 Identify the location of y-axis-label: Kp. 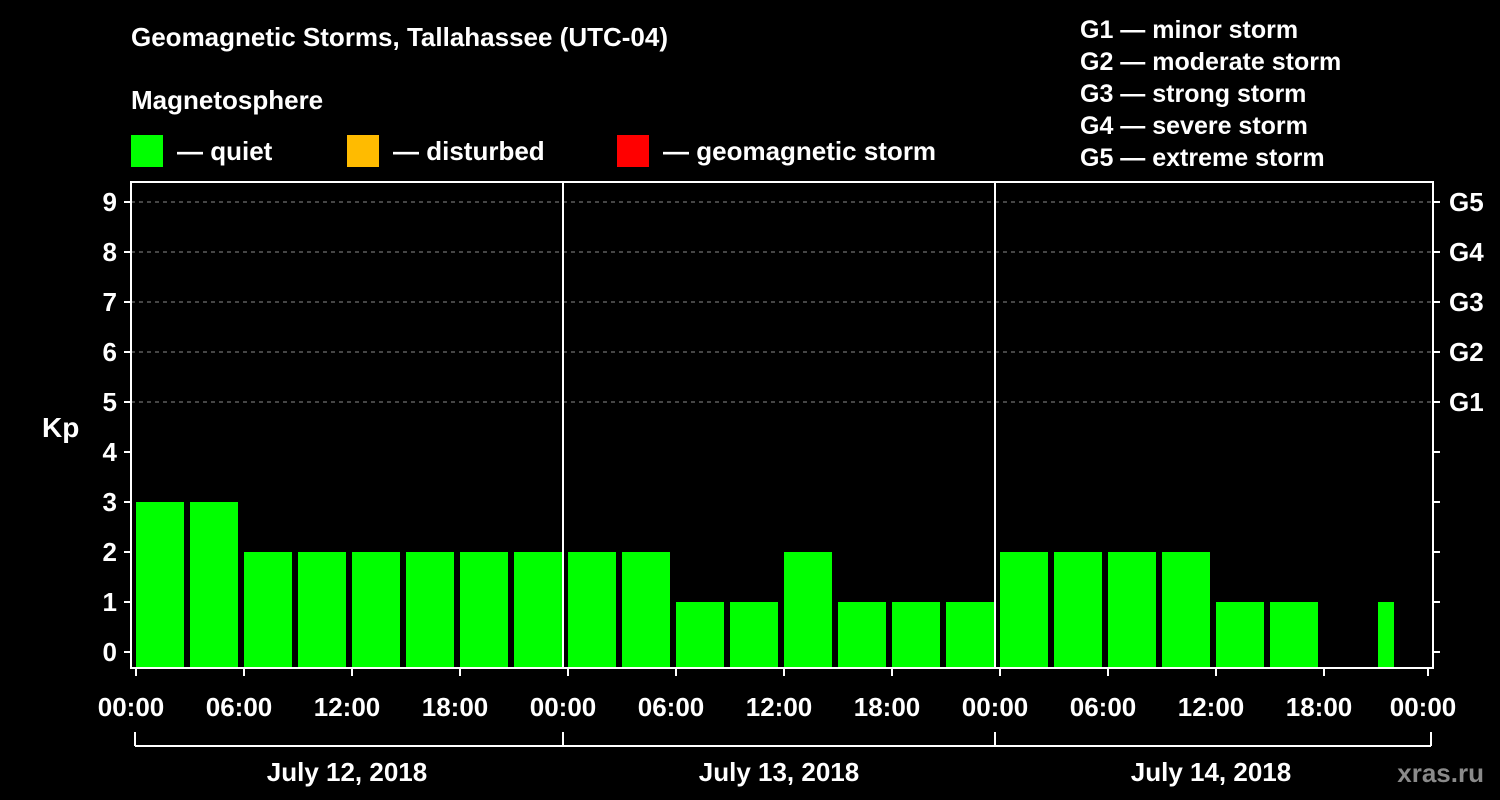
(61, 427).